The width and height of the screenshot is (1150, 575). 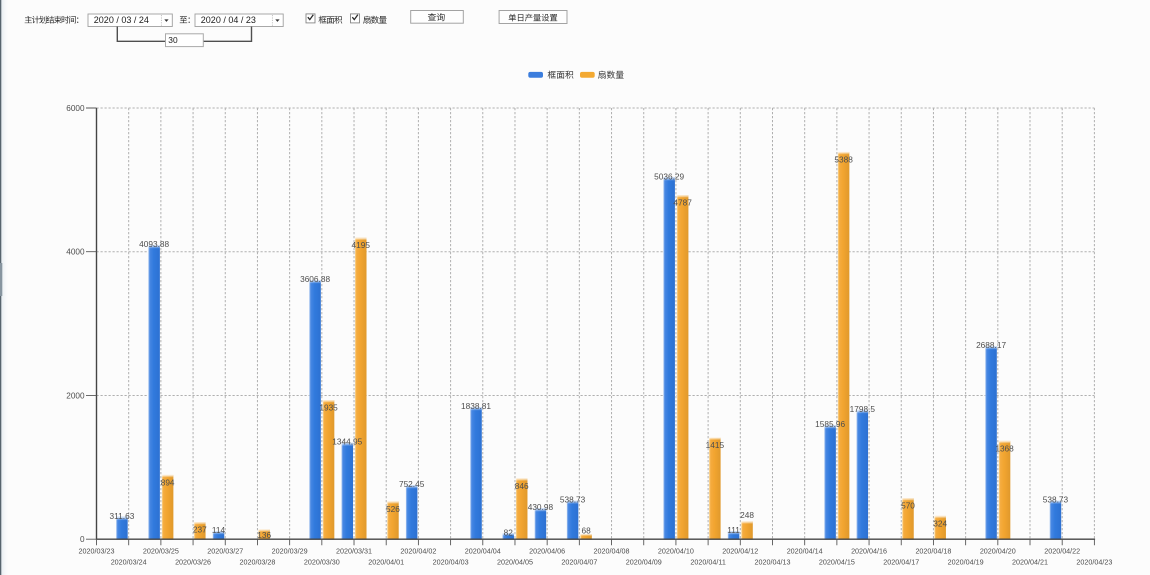 I want to click on svg-text: 2020/03/26, so click(x=193, y=562).